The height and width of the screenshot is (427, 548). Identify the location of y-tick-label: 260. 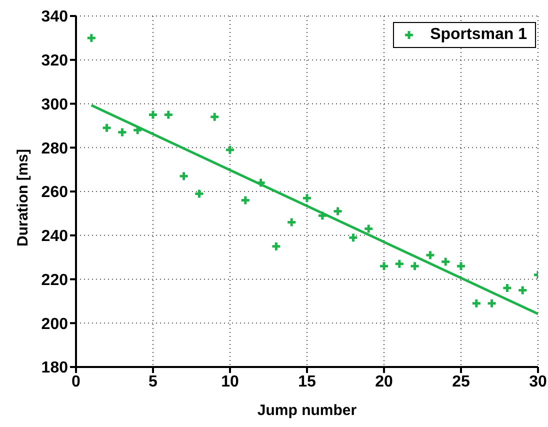
(54, 193).